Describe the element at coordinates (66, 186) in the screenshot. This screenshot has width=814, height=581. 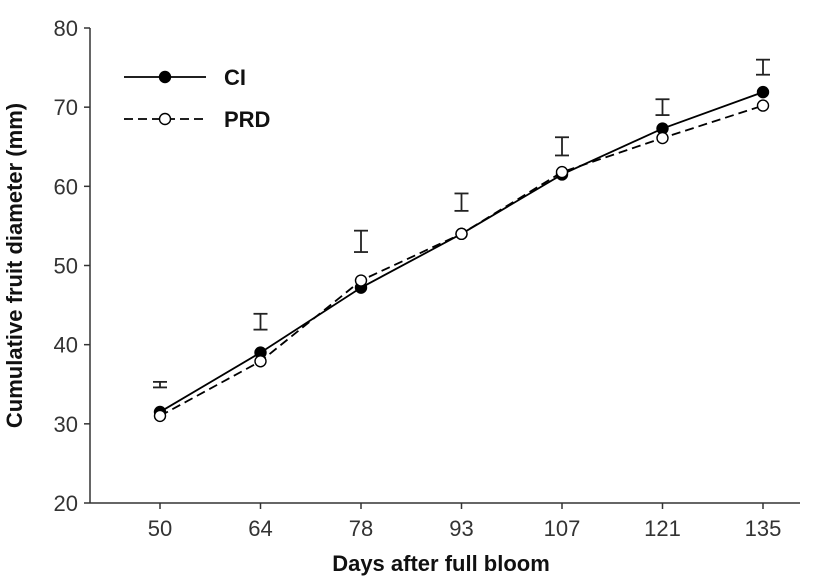
I see `y-tick-label: 60` at that location.